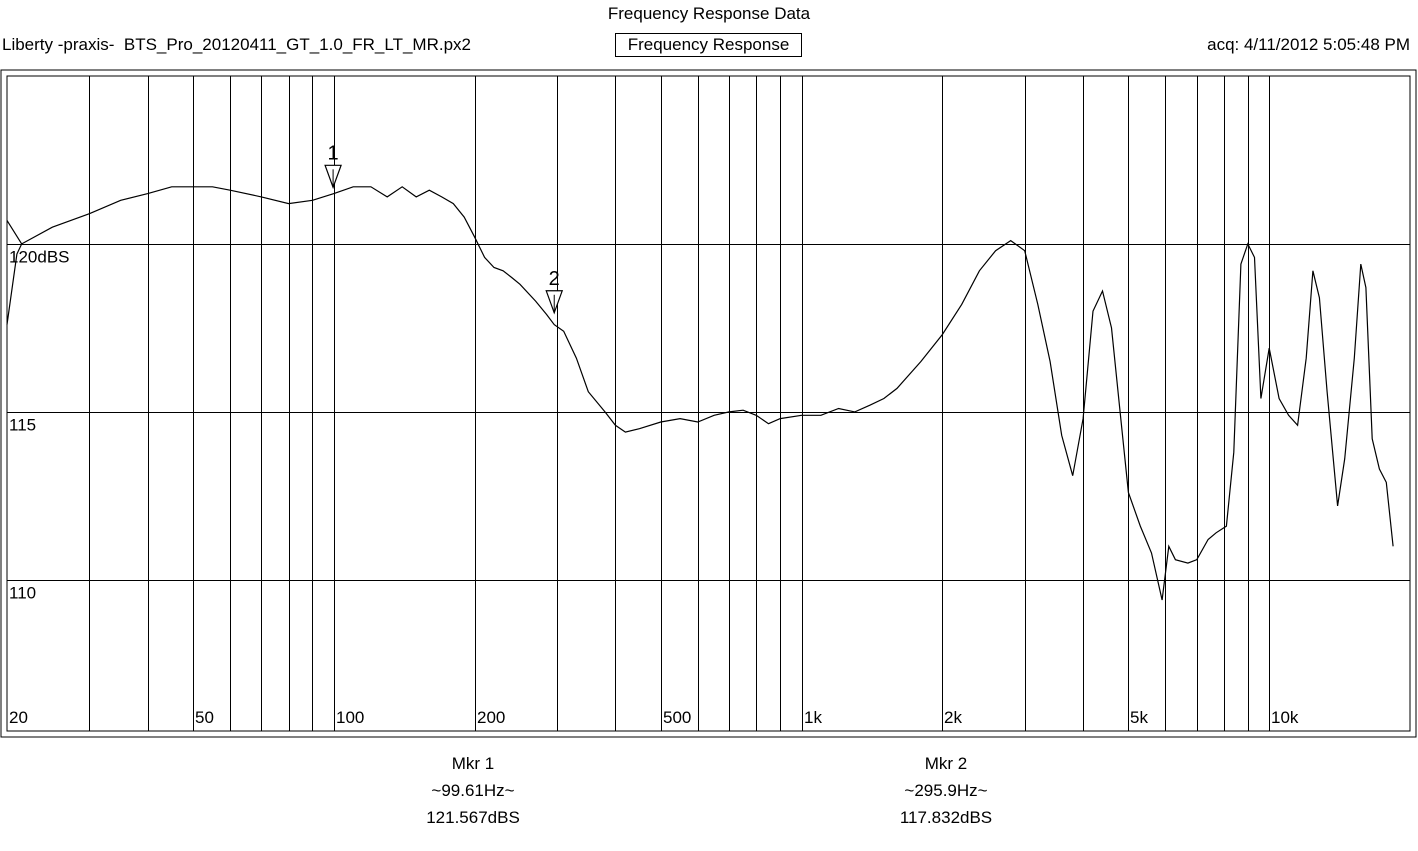 The image size is (1418, 851). I want to click on marker-1-readout: Mkr 1 ~99.61Hz~ 121.567dBS, so click(473, 790).